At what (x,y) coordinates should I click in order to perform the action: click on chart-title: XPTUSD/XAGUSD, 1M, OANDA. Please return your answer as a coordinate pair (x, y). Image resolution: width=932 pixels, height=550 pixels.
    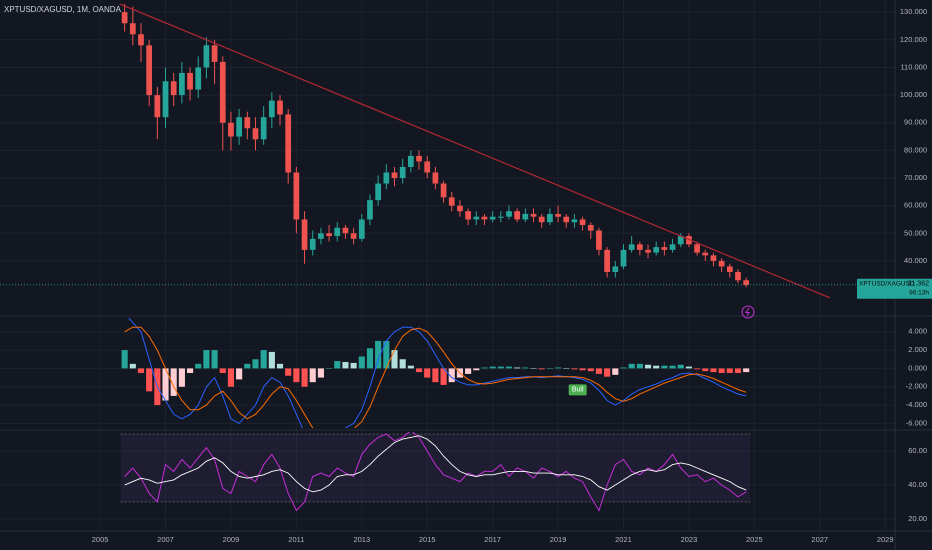
    Looking at the image, I should click on (63, 9).